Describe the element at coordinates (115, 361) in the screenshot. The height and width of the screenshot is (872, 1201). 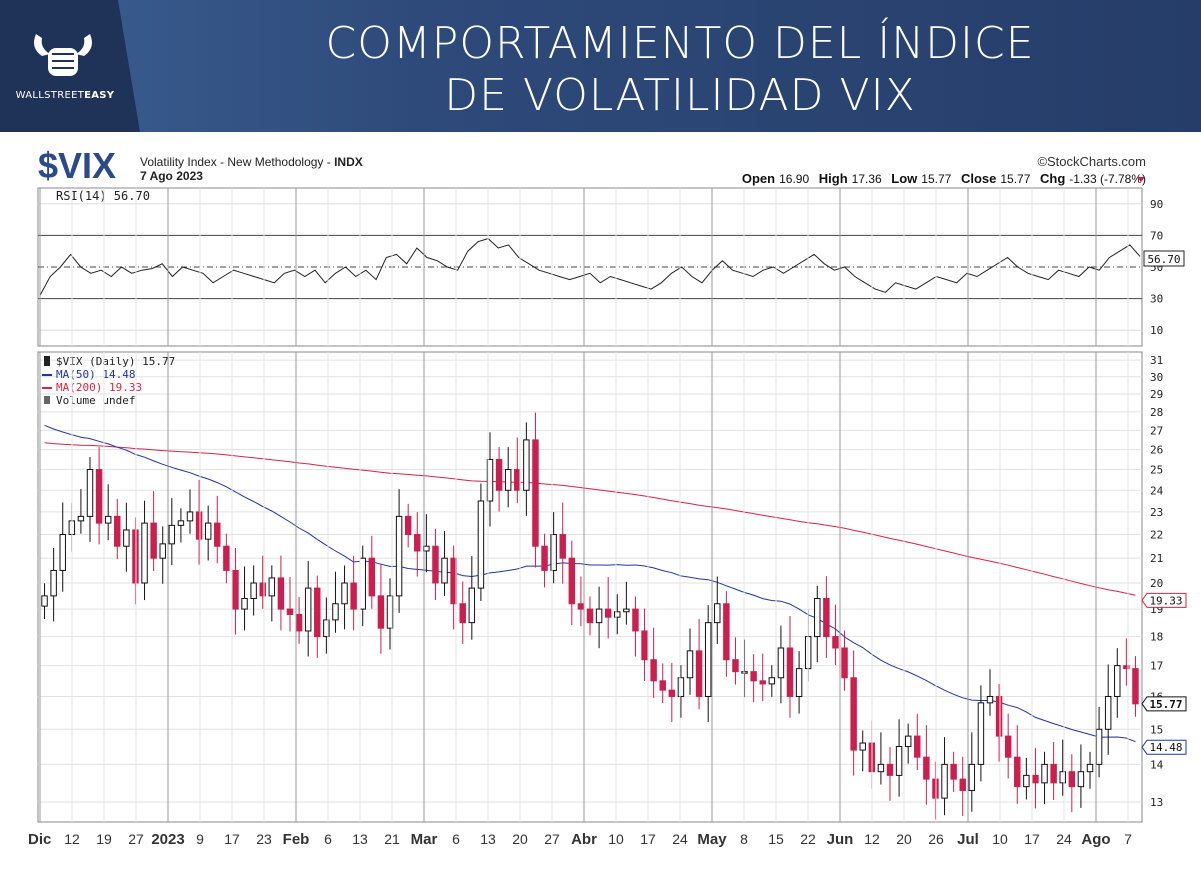
I see `price-legend-main: $VIX (Daily) 15.77` at that location.